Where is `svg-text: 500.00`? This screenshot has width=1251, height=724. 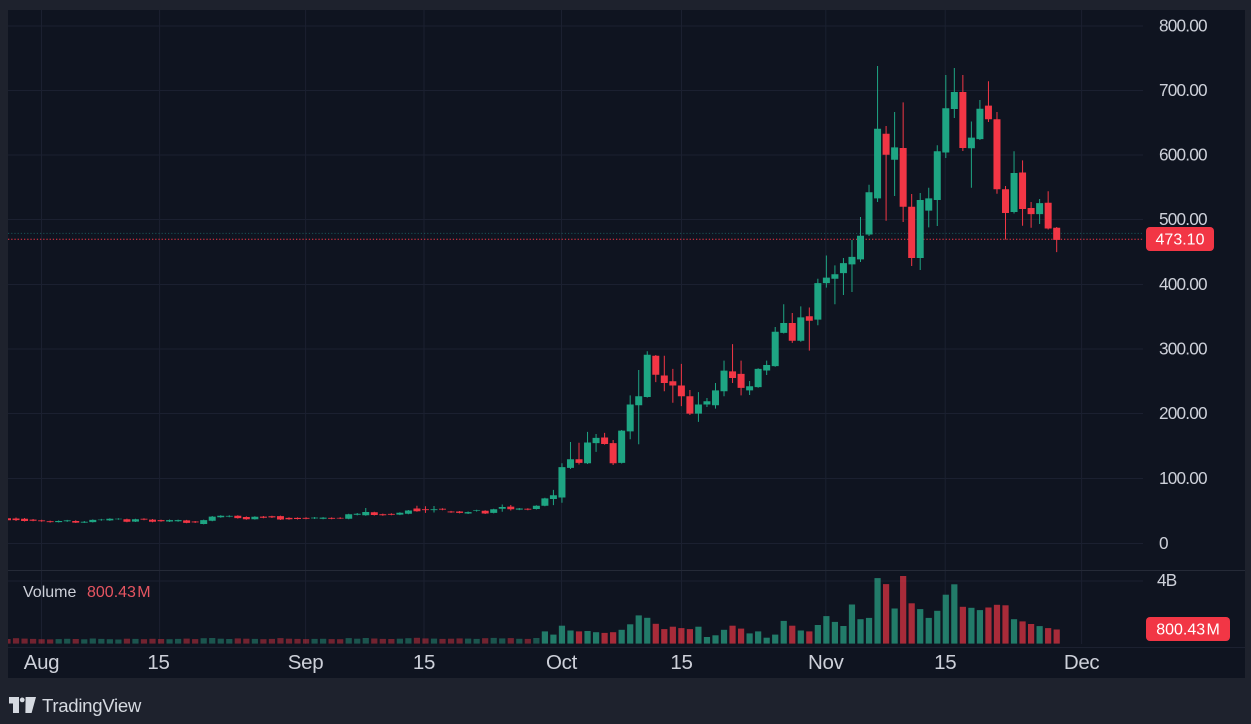 svg-text: 500.00 is located at coordinates (1183, 219).